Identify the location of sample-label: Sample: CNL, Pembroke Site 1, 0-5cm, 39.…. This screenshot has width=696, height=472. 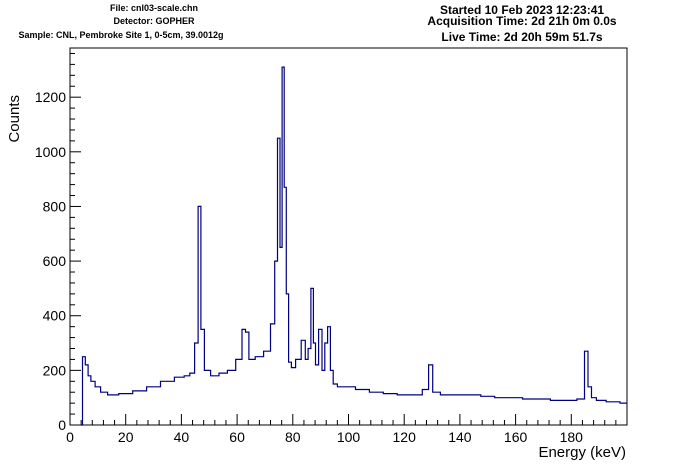
(121, 35).